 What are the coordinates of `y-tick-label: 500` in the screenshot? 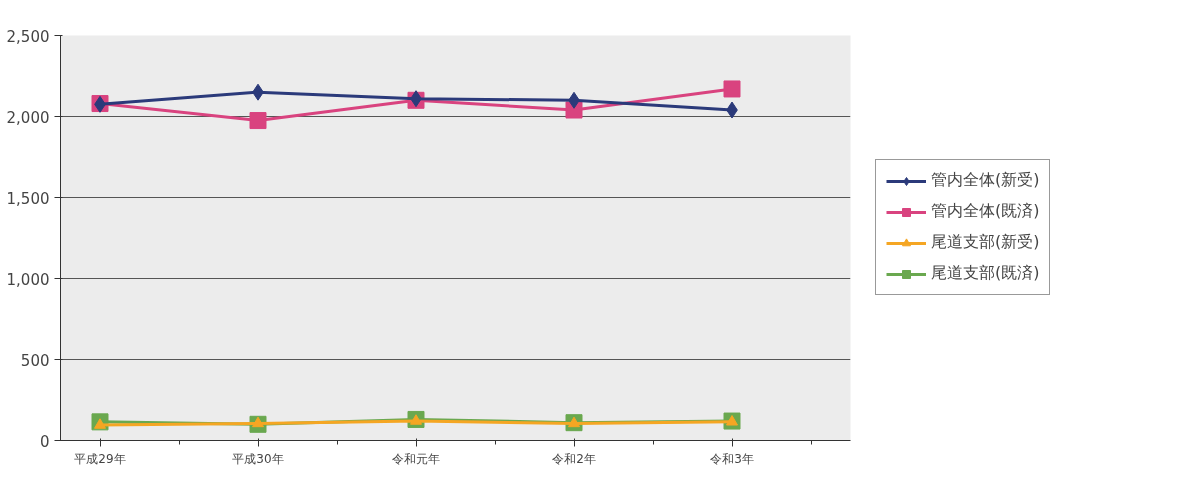 It's located at (35, 360).